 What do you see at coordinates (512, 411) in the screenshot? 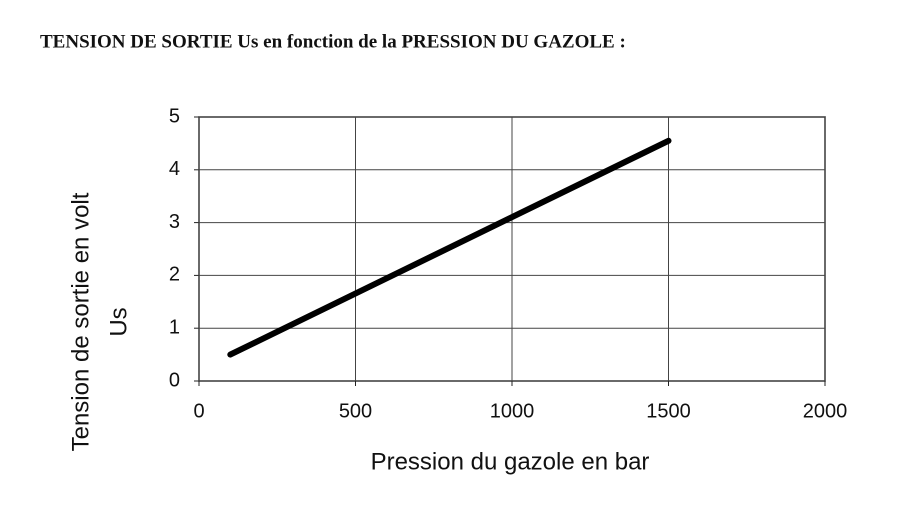
I see `x-tick-label: 1000` at bounding box center [512, 411].